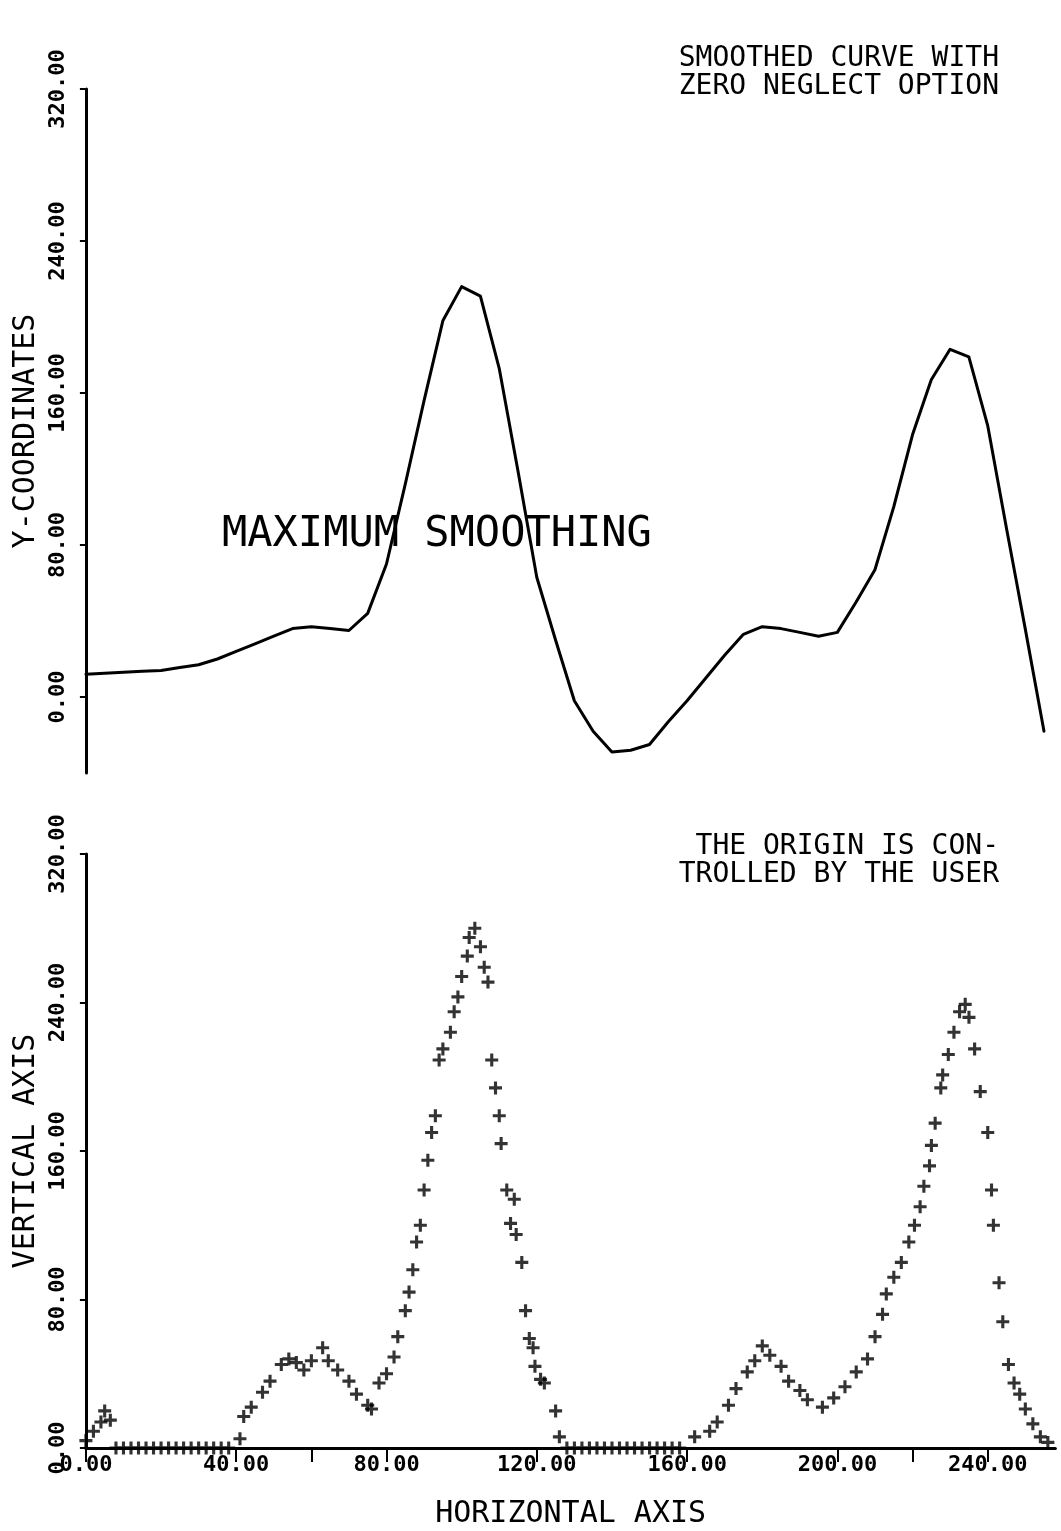  Describe the element at coordinates (23, 1151) in the screenshot. I see `y-axis-title: VERTICAL AXIS` at that location.